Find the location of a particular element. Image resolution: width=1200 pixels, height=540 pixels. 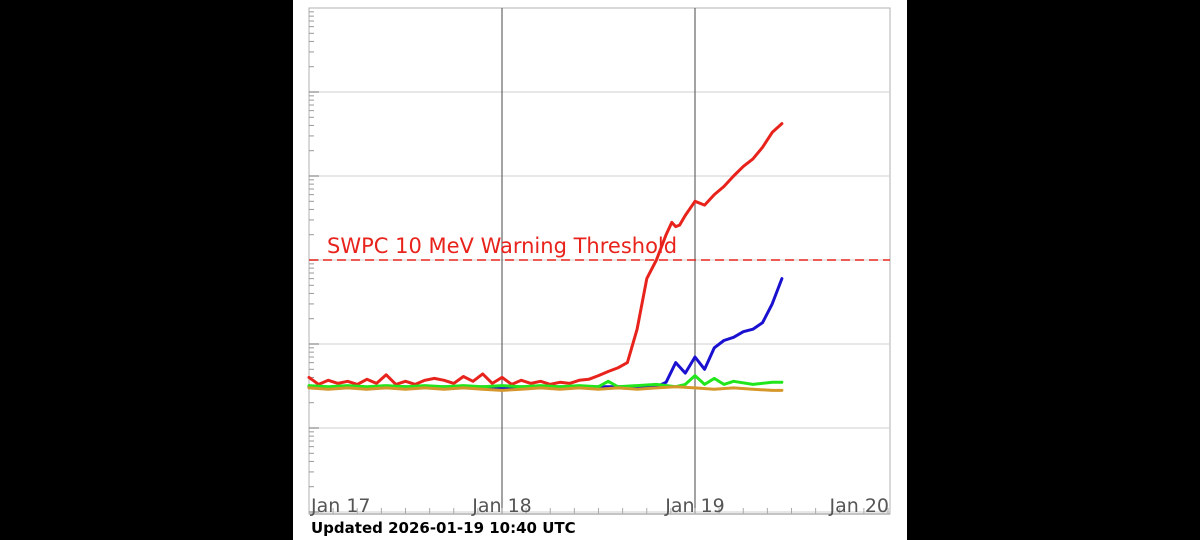

x-tick-labels: Jan 17 Jan 18 Jan 19 Jan 20 is located at coordinates (599, 506).